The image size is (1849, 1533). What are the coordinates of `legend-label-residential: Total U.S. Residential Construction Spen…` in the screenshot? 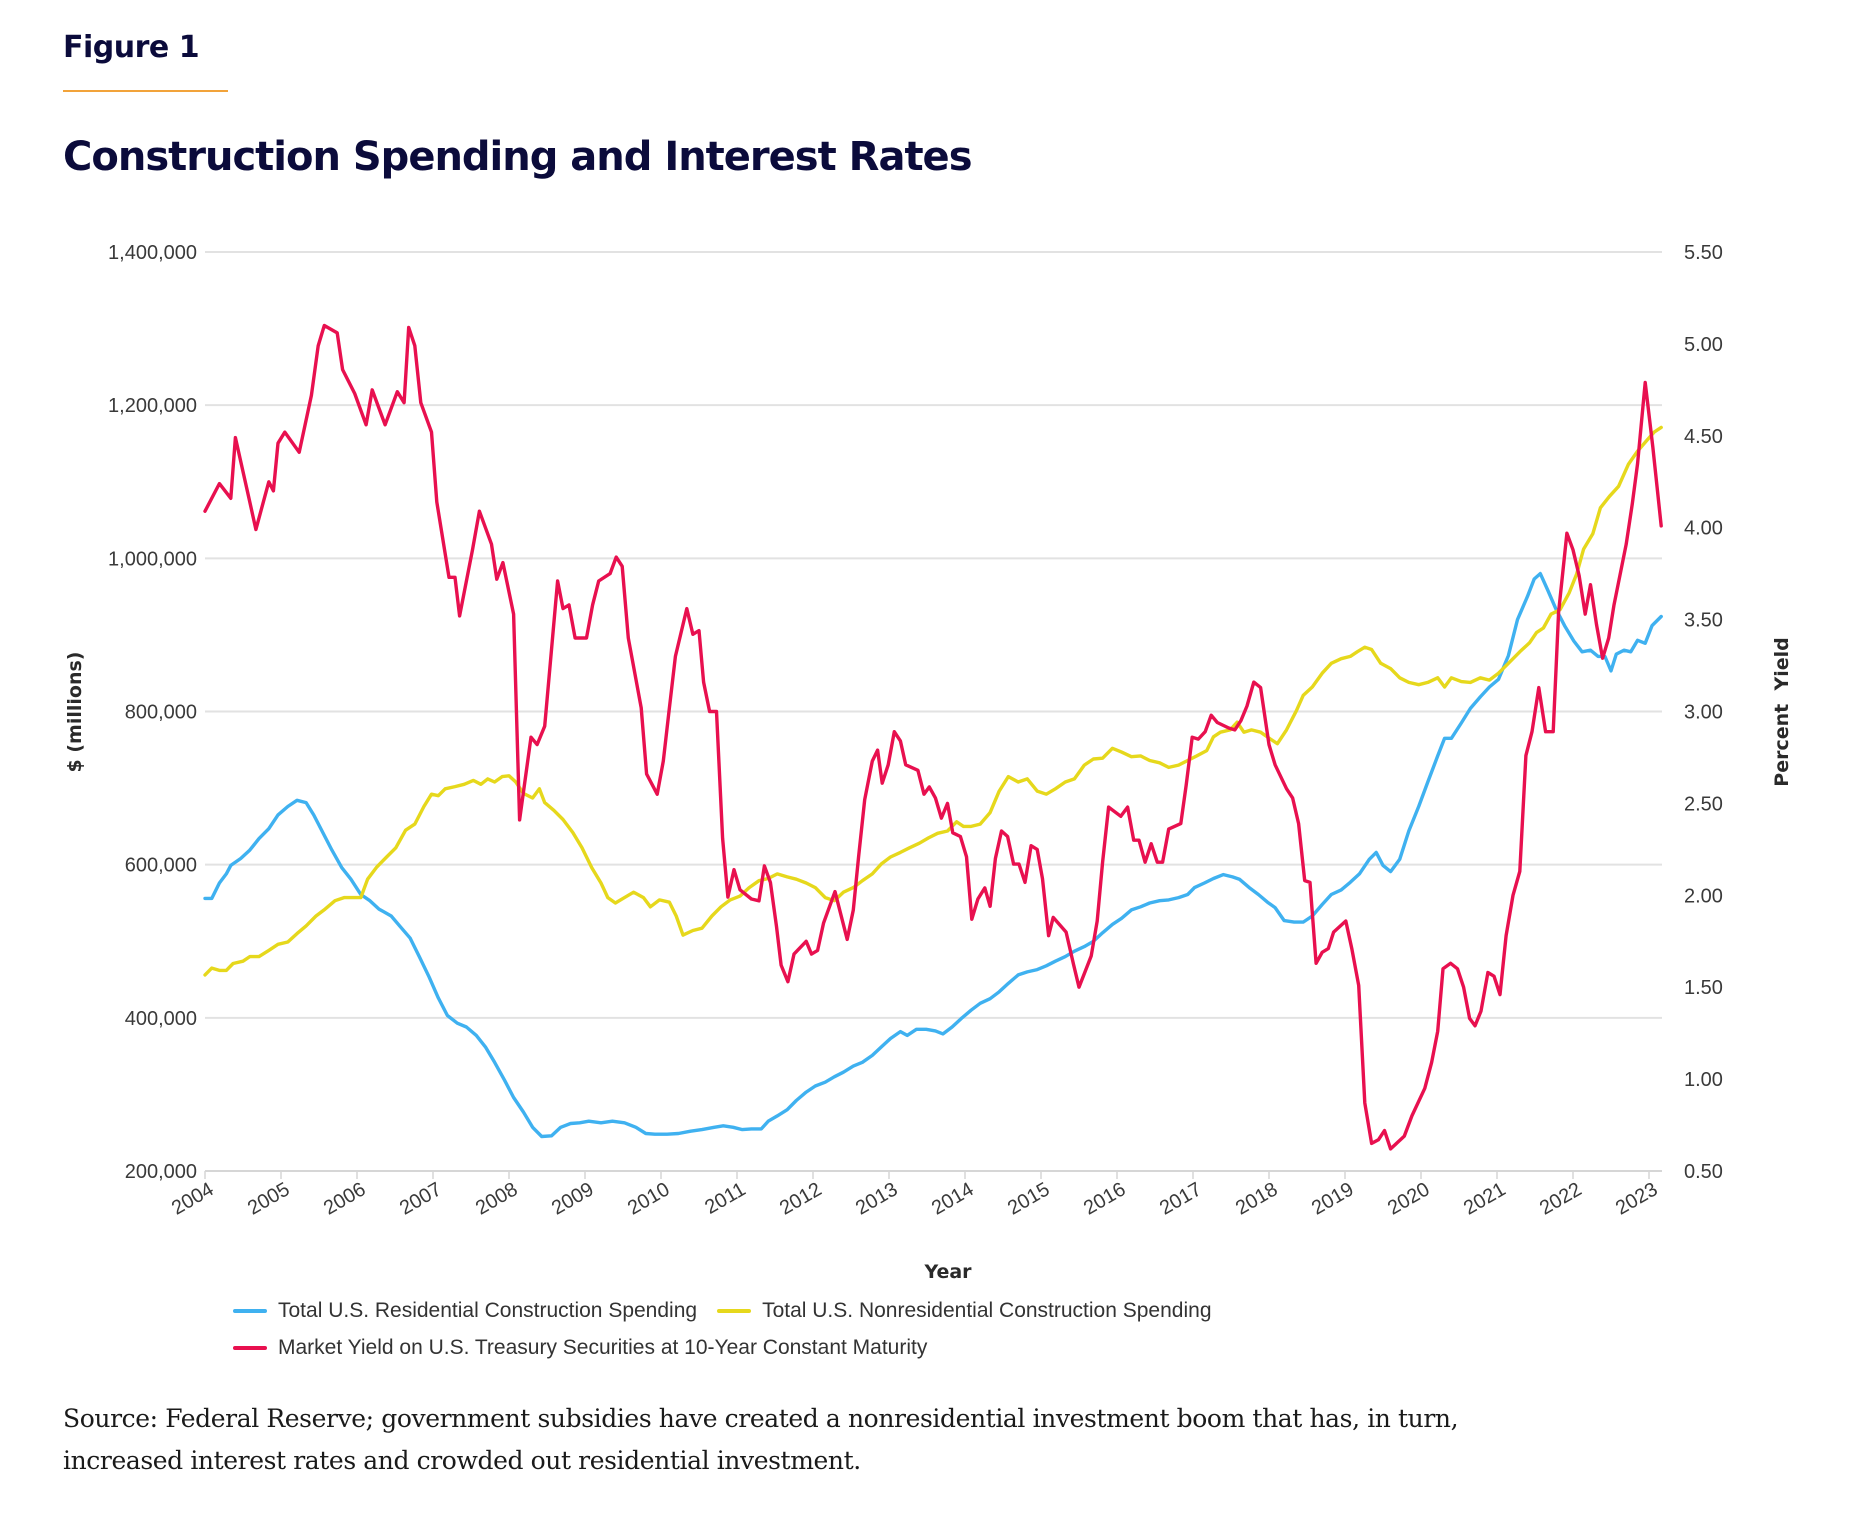 It's located at (488, 1310).